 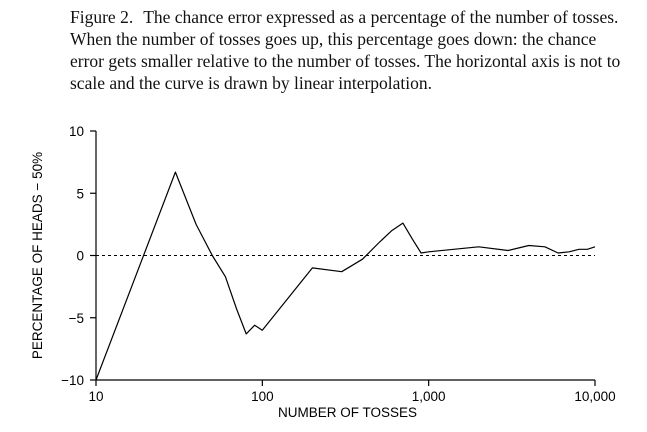 I want to click on x-tick-label: 10,000, so click(x=594, y=396).